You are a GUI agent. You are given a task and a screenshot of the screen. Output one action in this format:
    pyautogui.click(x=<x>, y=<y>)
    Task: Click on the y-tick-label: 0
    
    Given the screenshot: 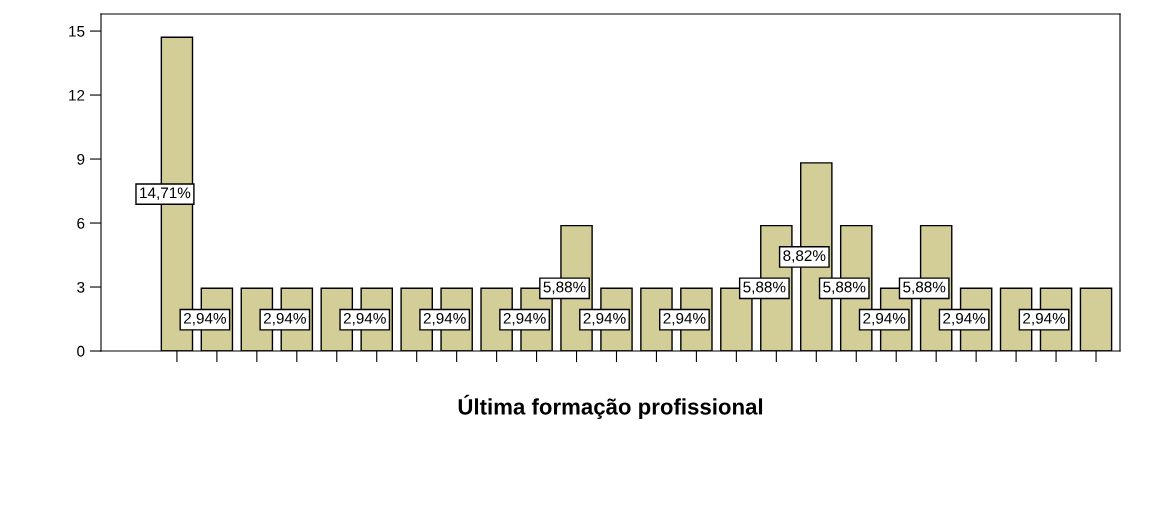 What is the action you would take?
    pyautogui.click(x=81, y=351)
    